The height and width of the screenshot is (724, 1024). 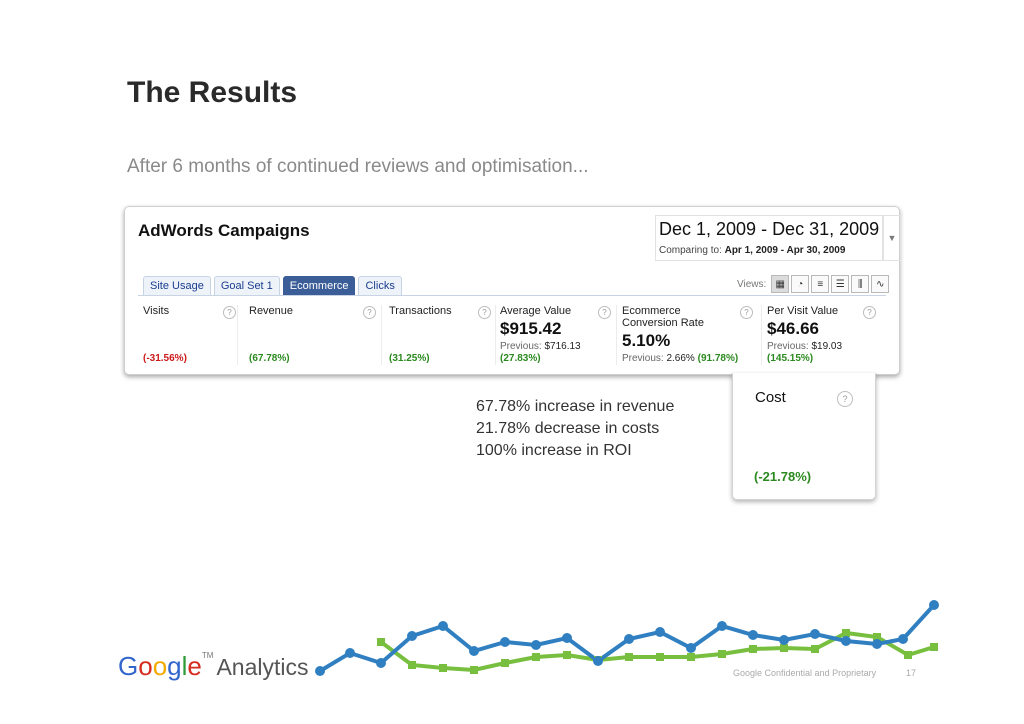 What do you see at coordinates (520, 358) in the screenshot?
I see `metric-change: (27.83%)` at bounding box center [520, 358].